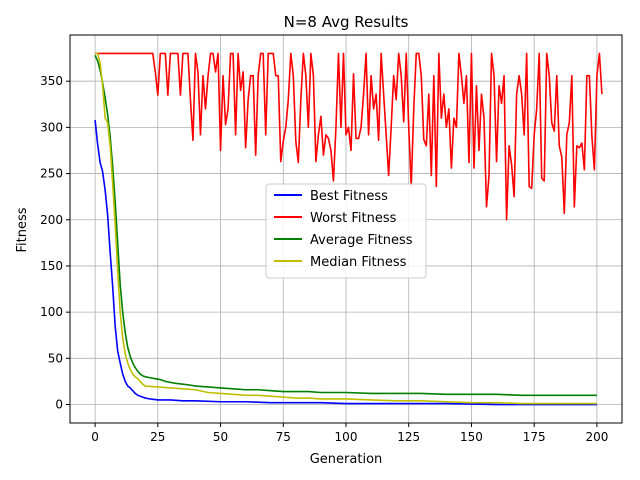 This screenshot has height=480, width=640. I want to click on legend-label: Worst Fitness, so click(353, 218).